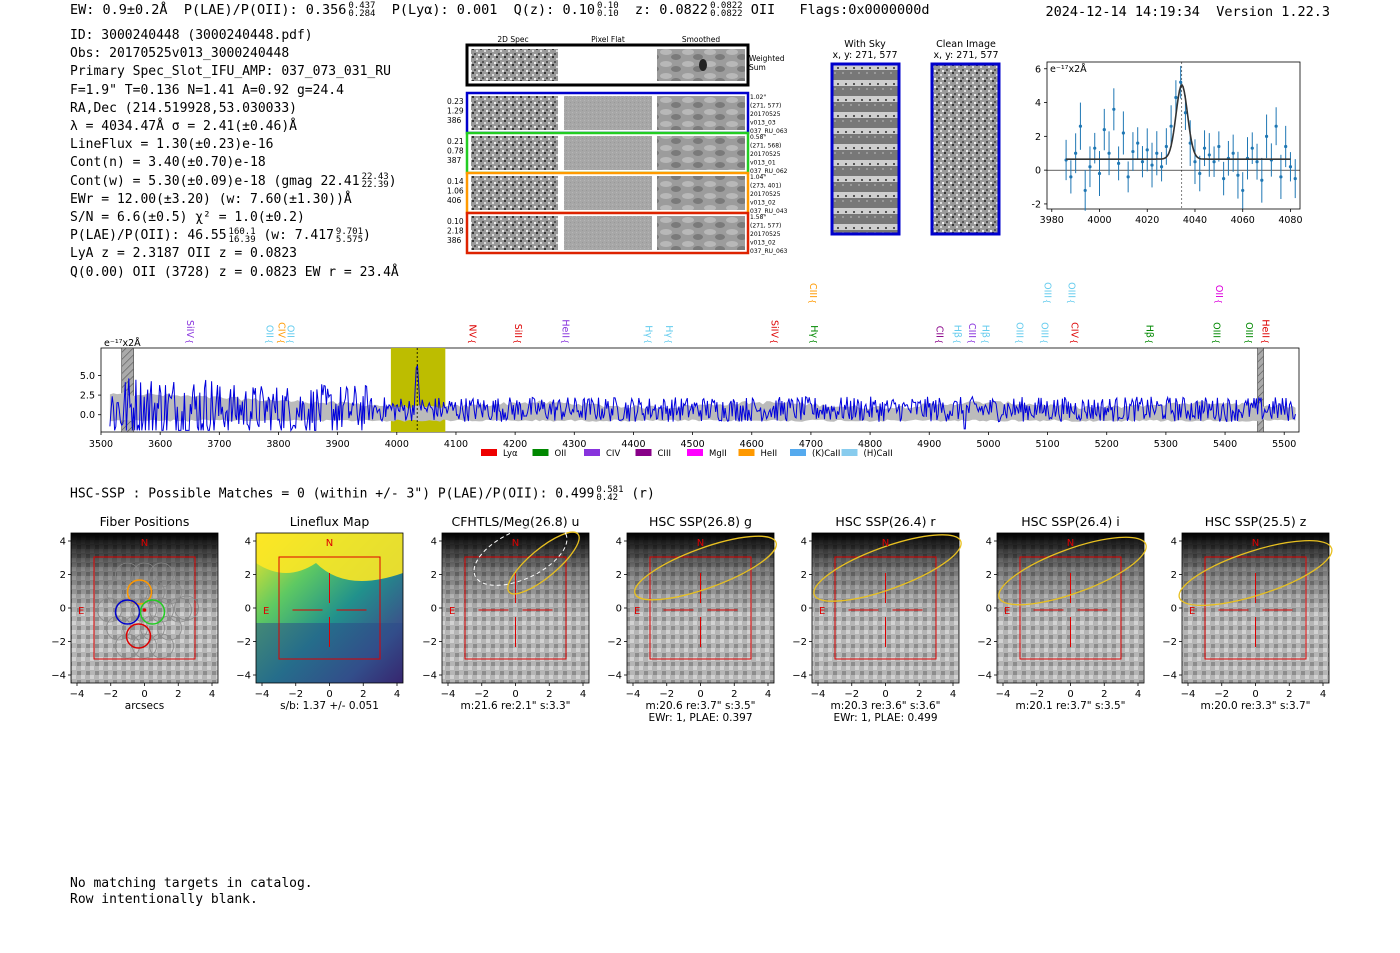 The height and width of the screenshot is (953, 1400). I want to click on weighted-sum-source, so click(703, 65).